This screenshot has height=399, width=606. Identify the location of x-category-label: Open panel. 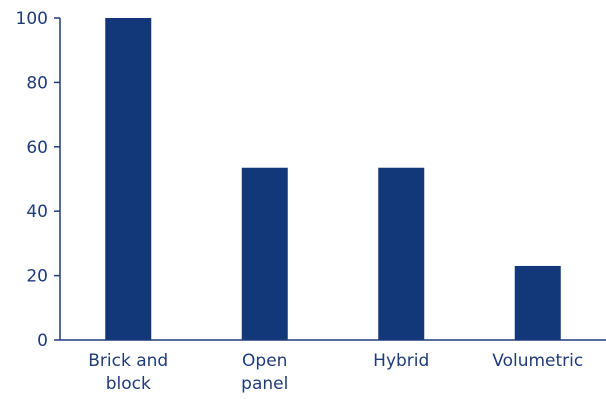
(264, 372).